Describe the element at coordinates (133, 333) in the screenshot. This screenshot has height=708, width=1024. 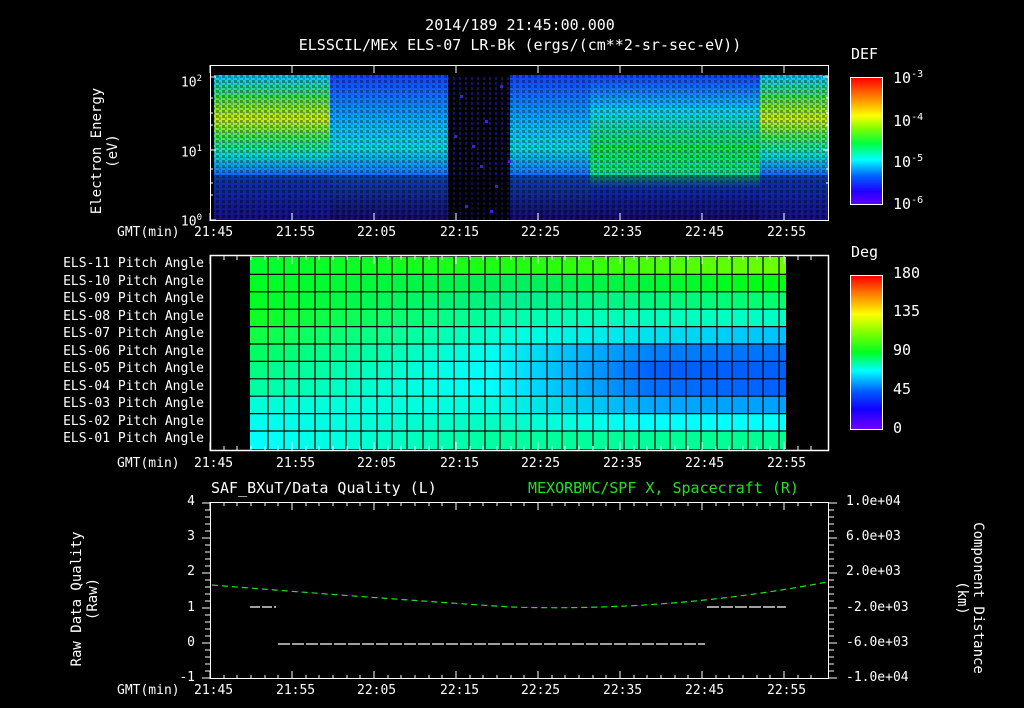
I see `pitch-row-label: ELS-07 Pitch Angle` at that location.